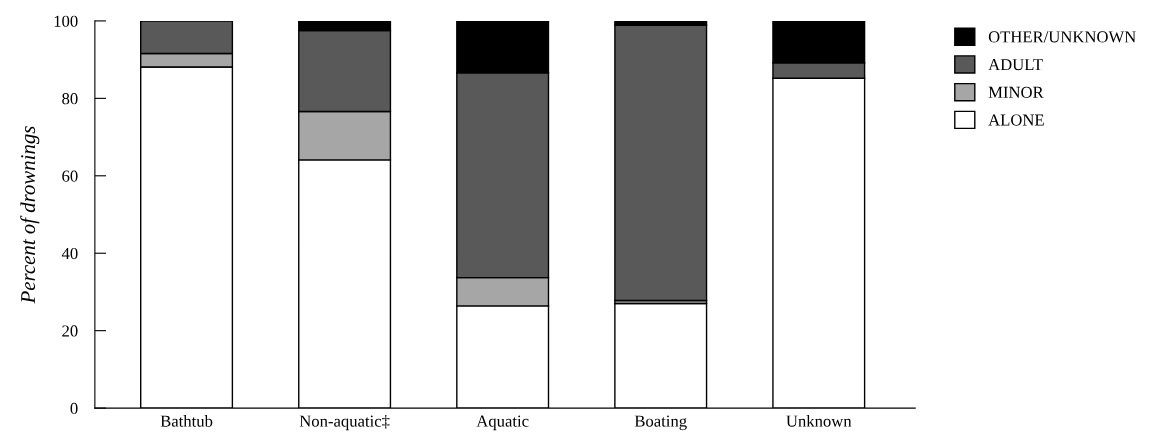  What do you see at coordinates (660, 423) in the screenshot?
I see `x-tick-label: Boating` at bounding box center [660, 423].